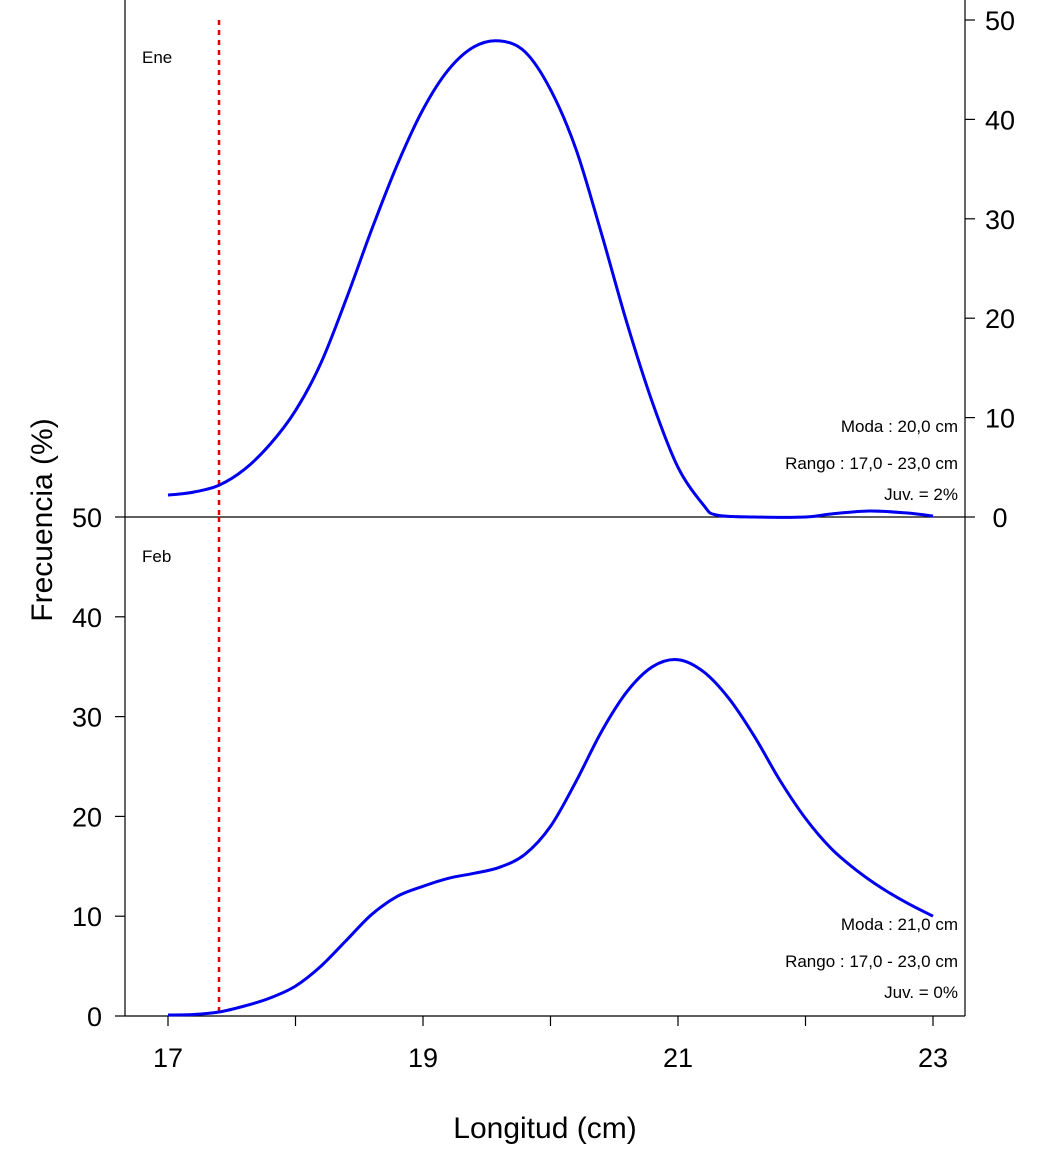  Describe the element at coordinates (87, 518) in the screenshot. I see `y-tick-label-left: 50` at that location.